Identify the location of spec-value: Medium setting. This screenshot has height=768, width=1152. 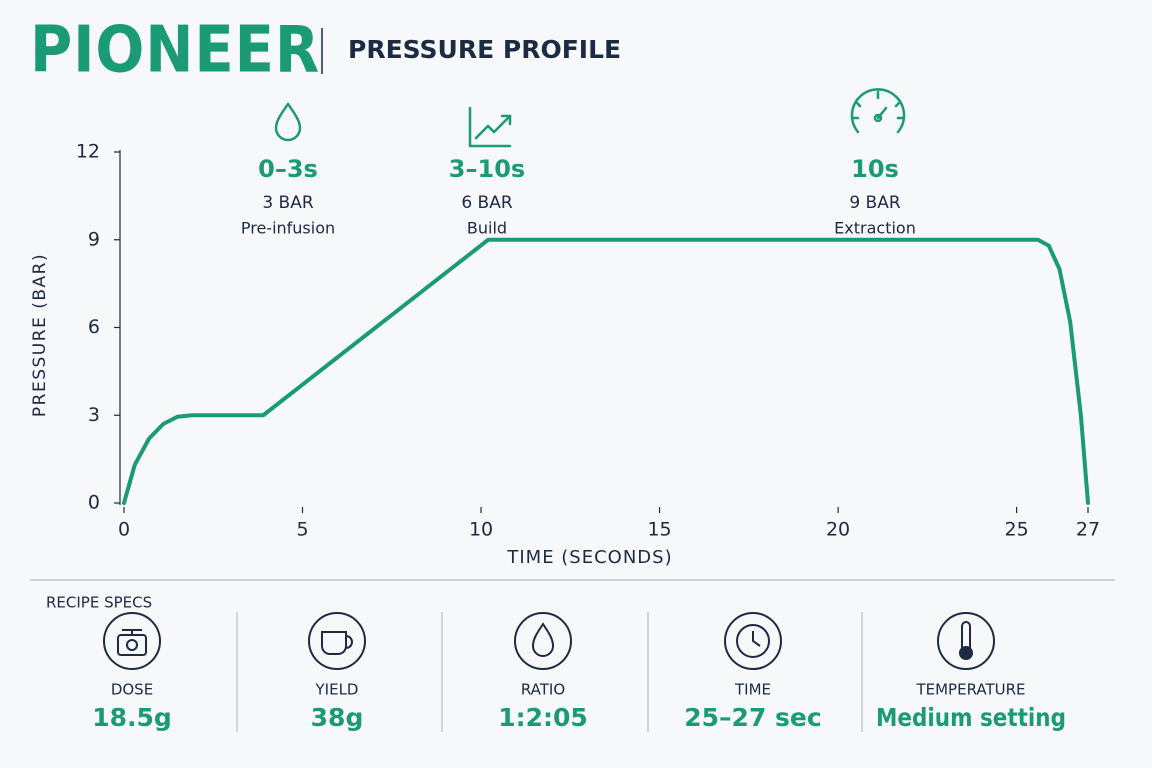
(971, 717).